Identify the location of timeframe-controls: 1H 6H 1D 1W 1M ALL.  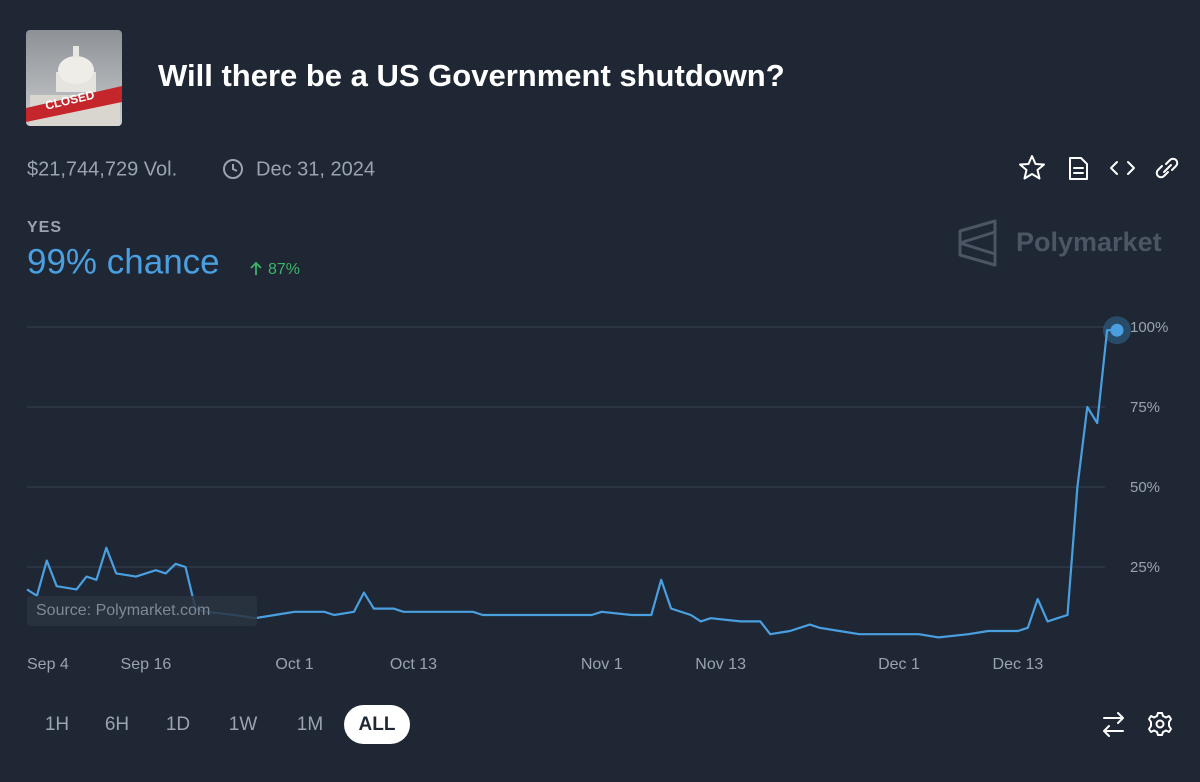
(227, 724).